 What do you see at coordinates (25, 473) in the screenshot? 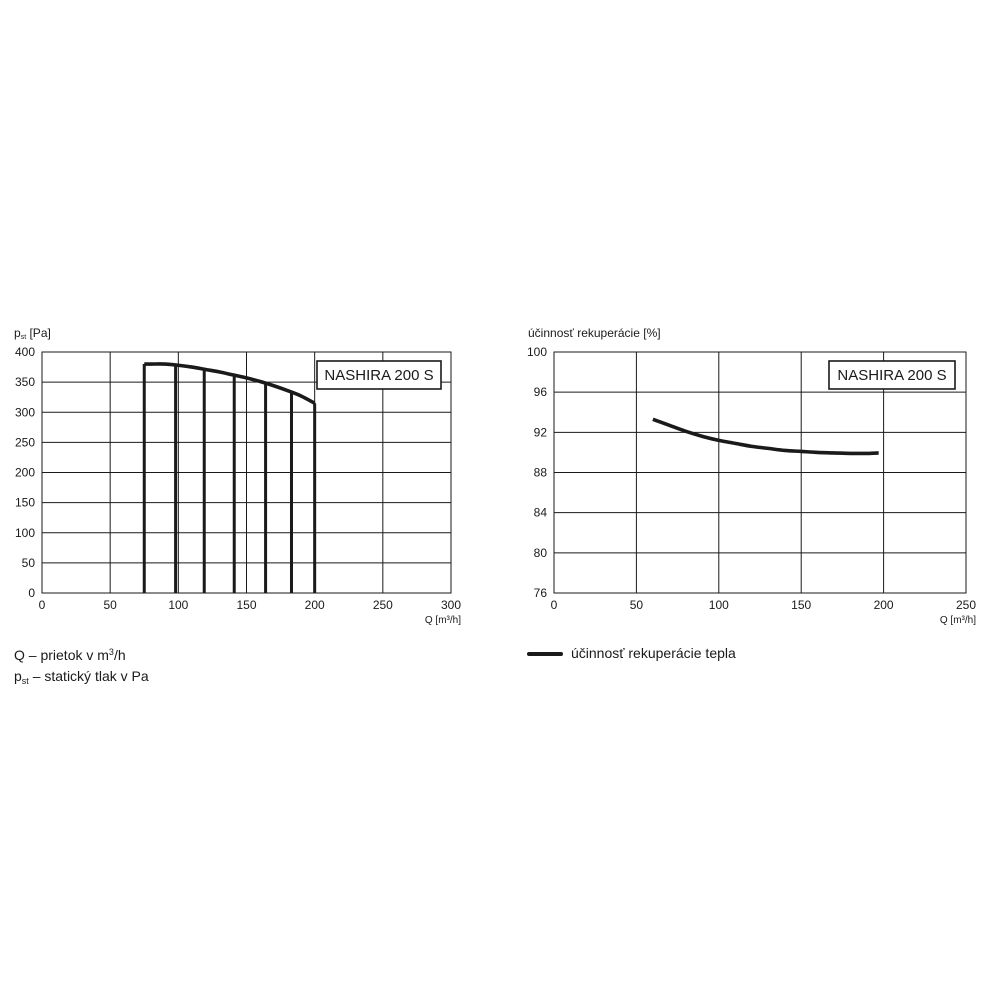
I see `y-tick-label: 200` at bounding box center [25, 473].